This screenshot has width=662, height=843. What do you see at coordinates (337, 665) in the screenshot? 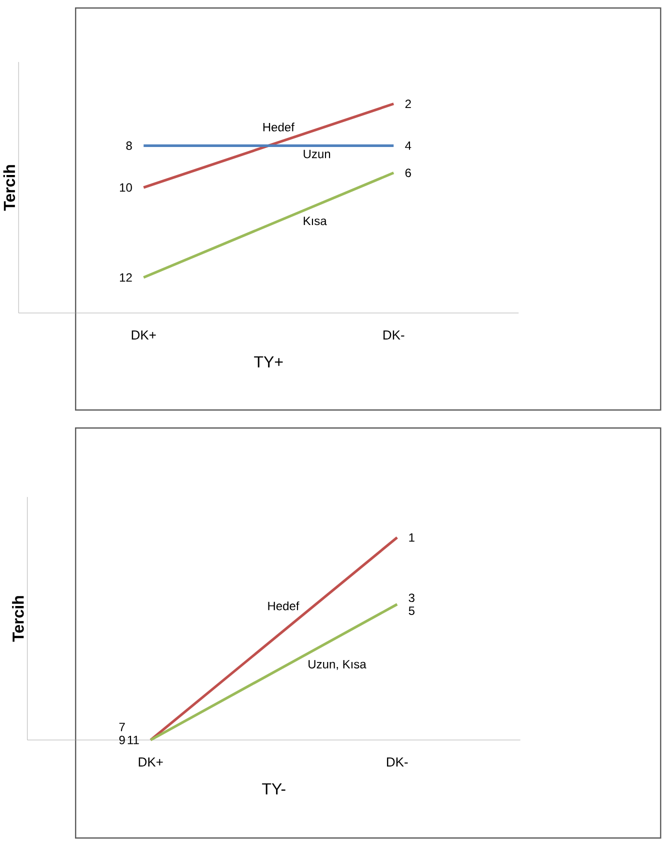
I see `series-label: Uzun, Kısa` at bounding box center [337, 665].